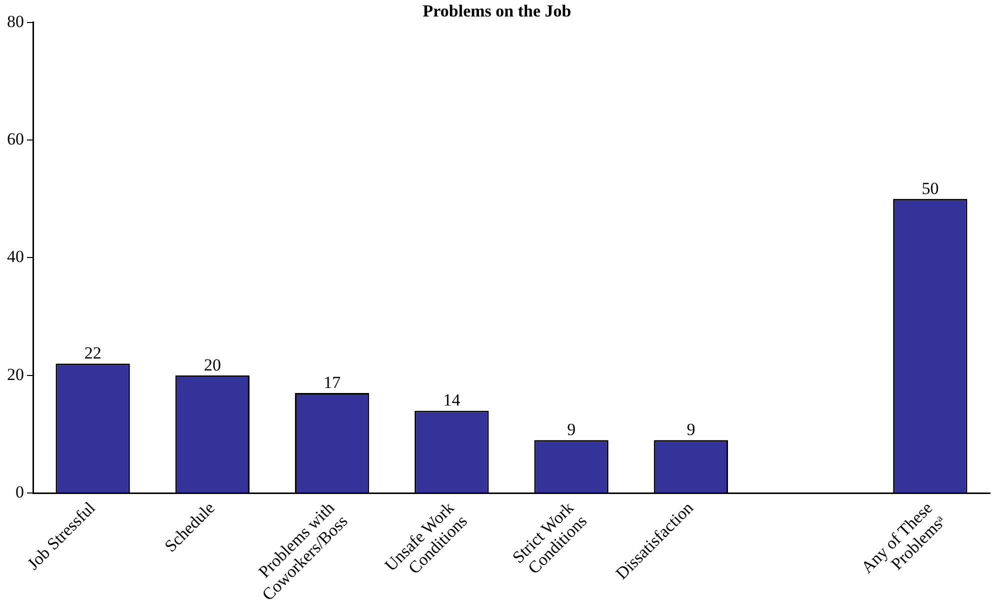 This screenshot has width=998, height=611. What do you see at coordinates (452, 400) in the screenshot?
I see `data-label: 14` at bounding box center [452, 400].